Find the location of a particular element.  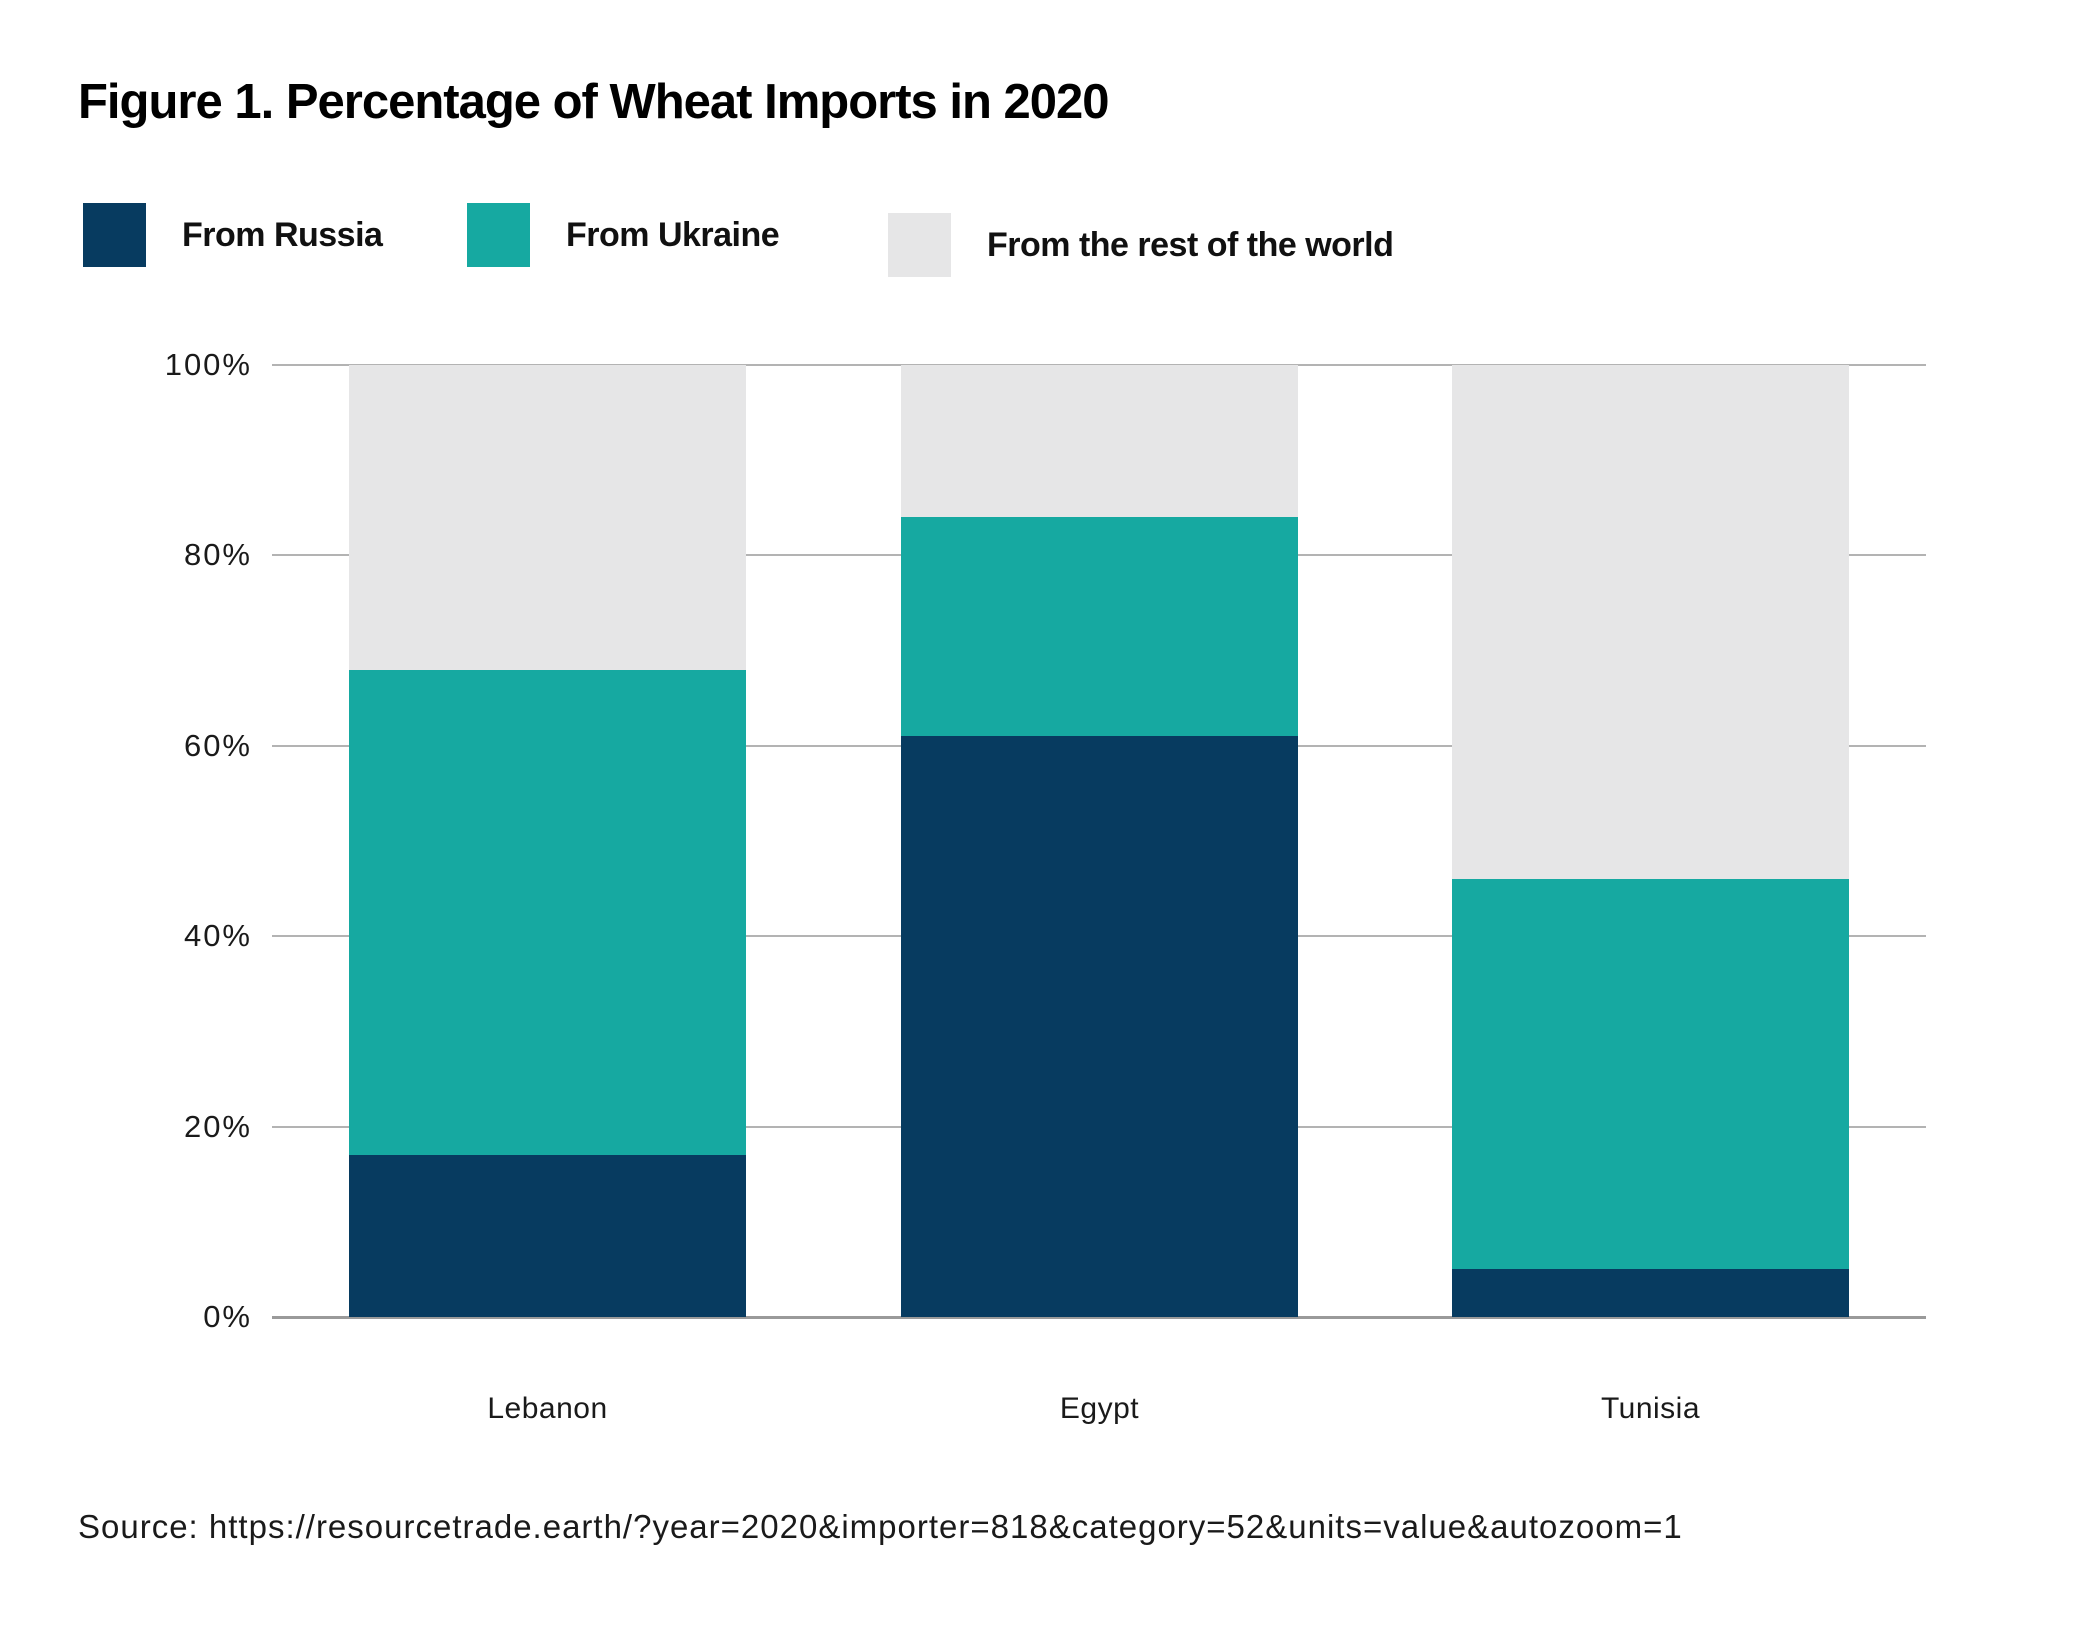

x-category-label: Egypt is located at coordinates (1099, 1408).